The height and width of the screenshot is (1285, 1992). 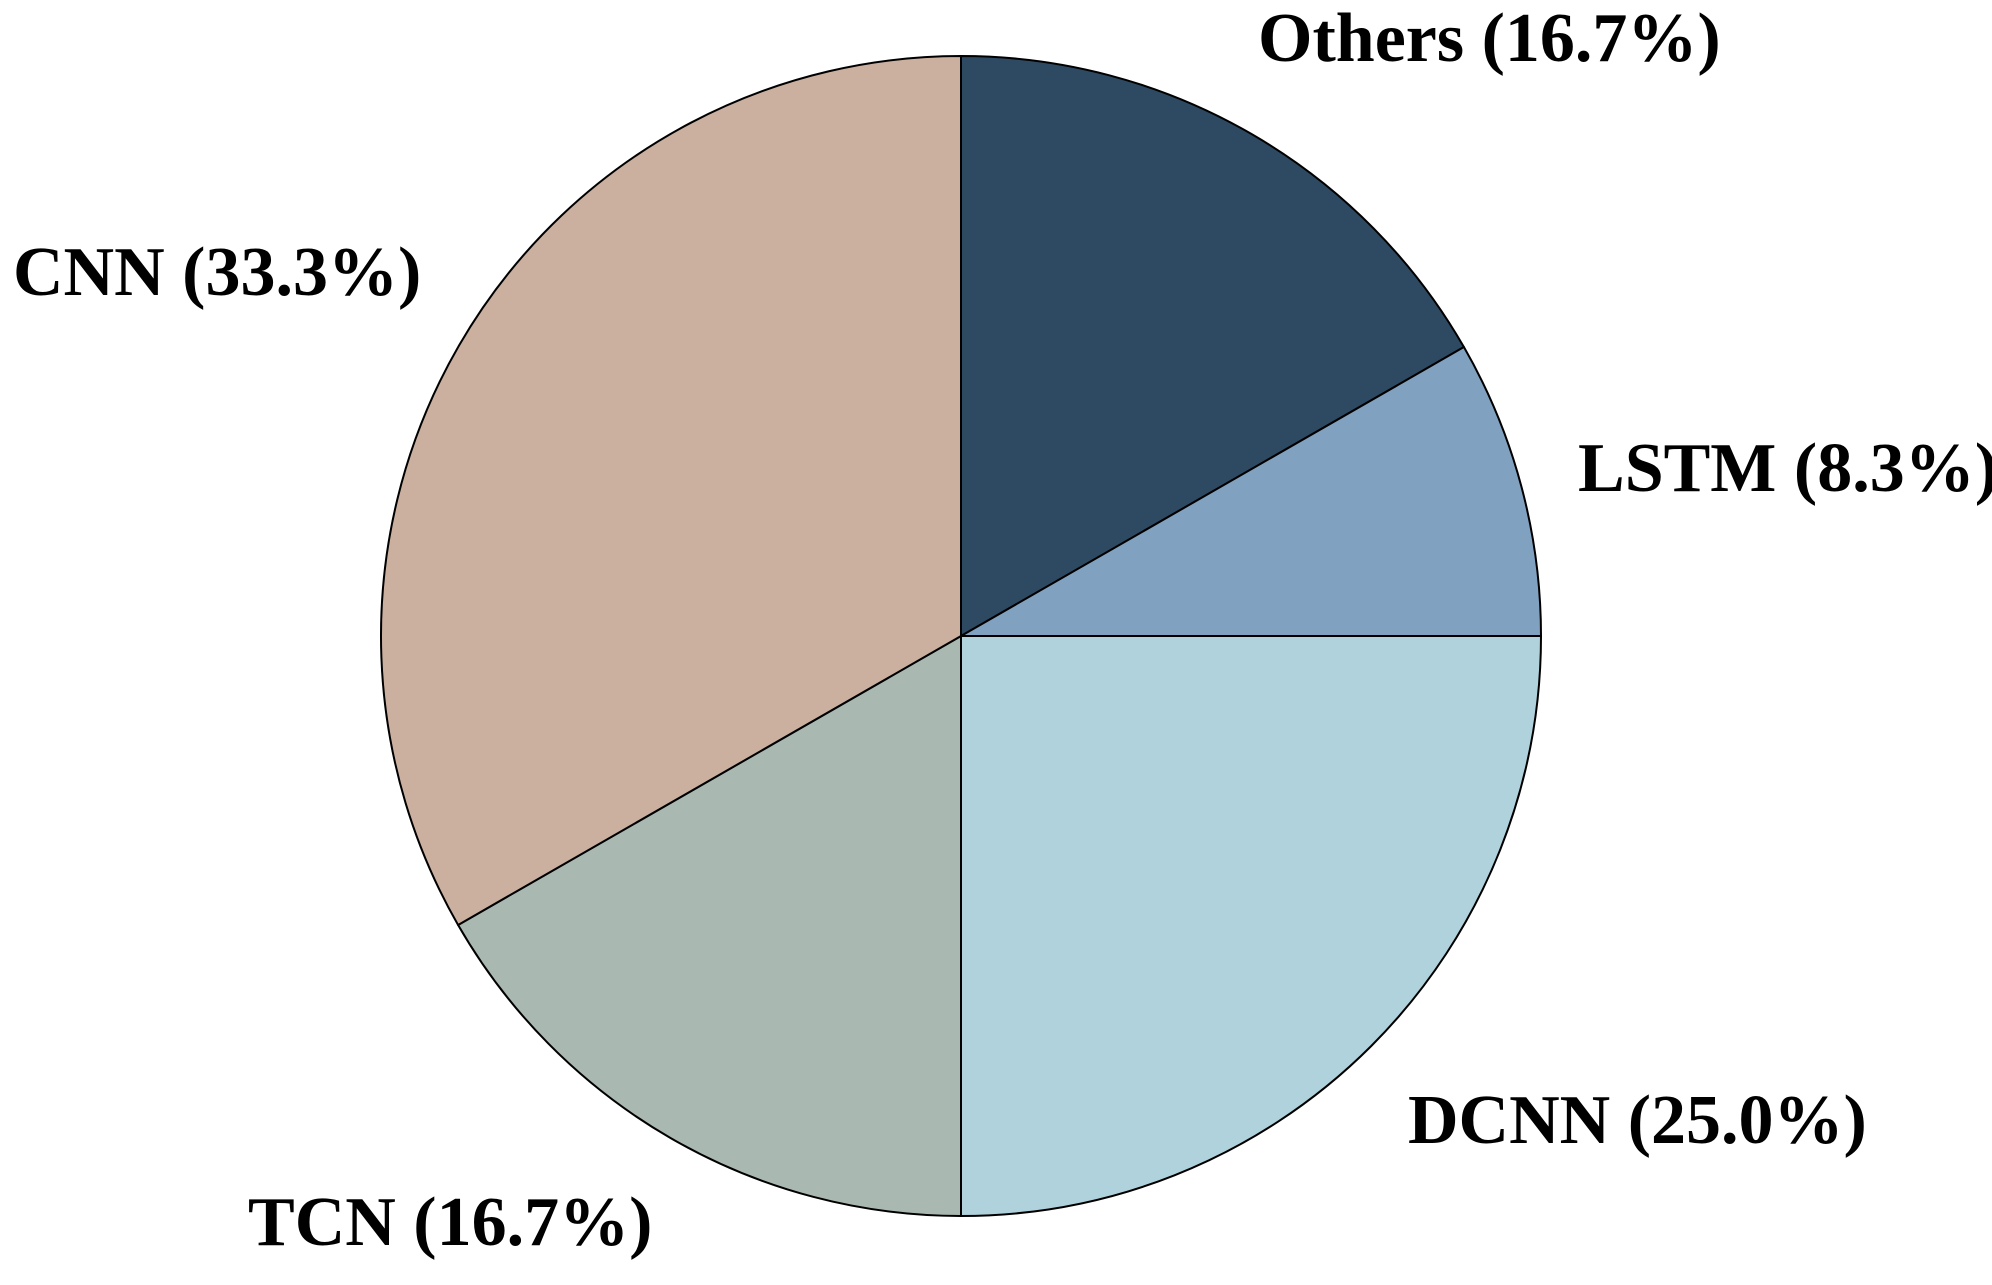 I want to click on pie-label-tcn: TCN (16.7%), so click(x=450, y=1222).